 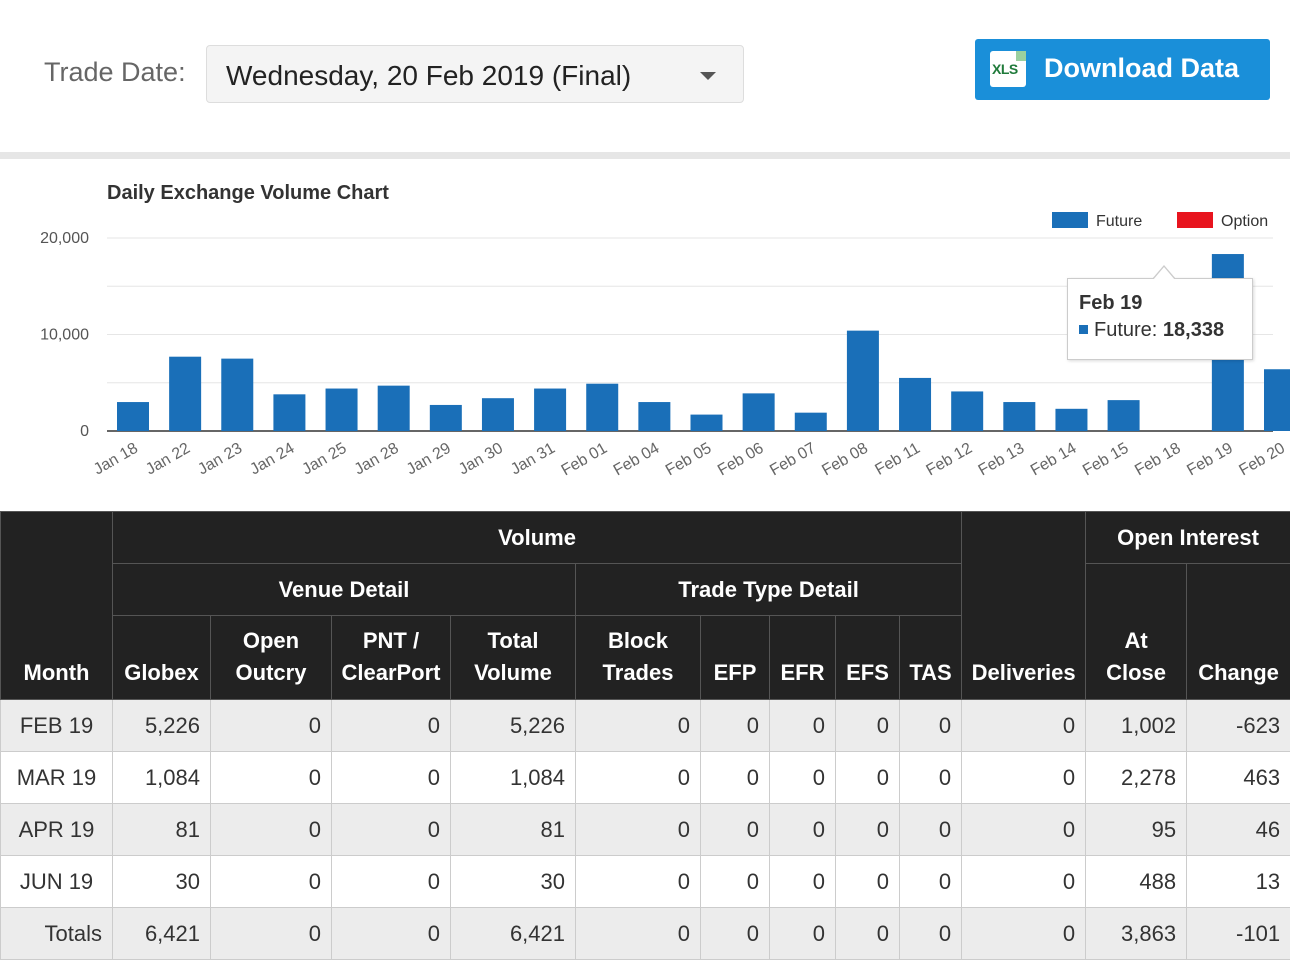 What do you see at coordinates (1002, 460) in the screenshot?
I see `x-tick-label: Feb 13` at bounding box center [1002, 460].